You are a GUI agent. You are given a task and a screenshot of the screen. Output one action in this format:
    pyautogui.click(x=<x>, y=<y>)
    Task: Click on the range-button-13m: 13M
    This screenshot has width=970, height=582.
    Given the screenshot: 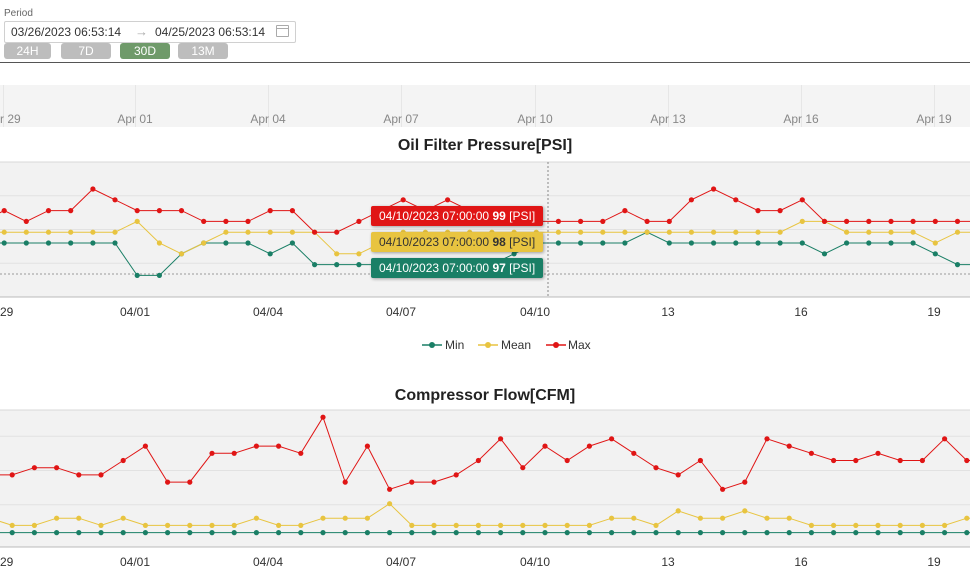 What is the action you would take?
    pyautogui.click(x=203, y=51)
    